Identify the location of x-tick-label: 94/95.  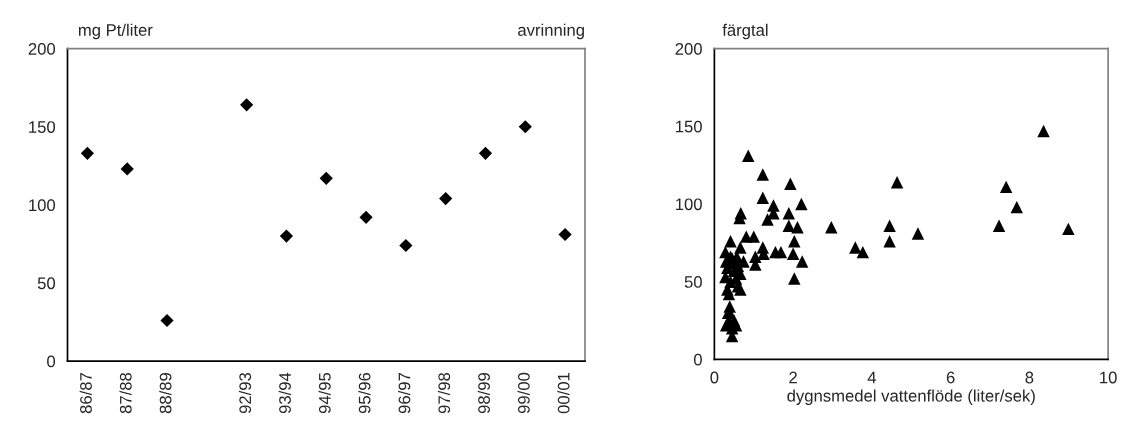
(324, 393).